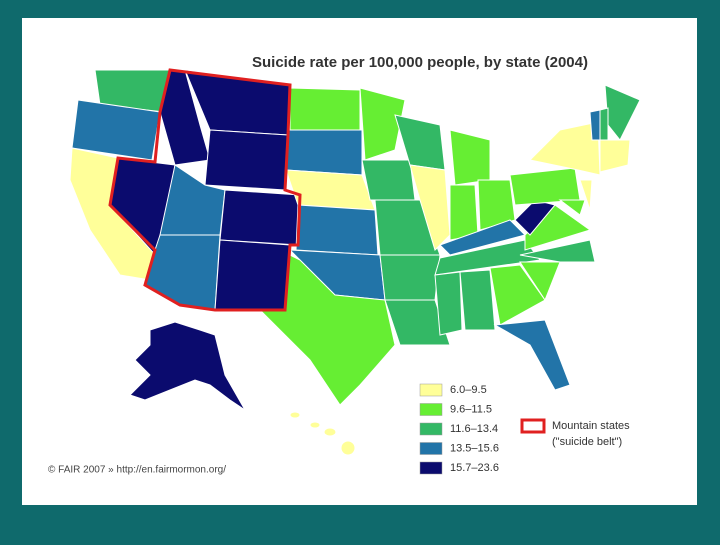 The height and width of the screenshot is (545, 720). I want to click on outline-label: Mountain states, so click(591, 426).